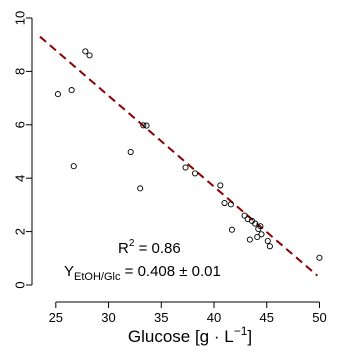 This screenshot has width=341, height=352. I want to click on x-tick-label: 35, so click(161, 317).